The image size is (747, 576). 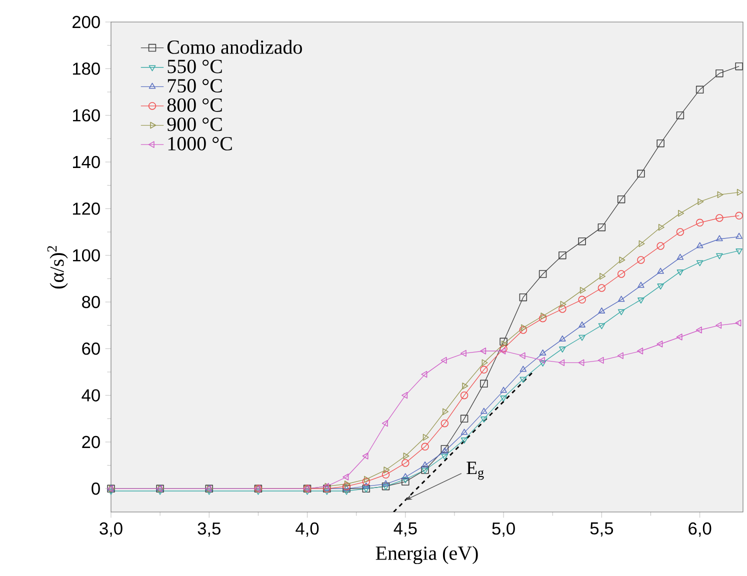 I want to click on legend-label: Como anodizado, so click(x=234, y=47).